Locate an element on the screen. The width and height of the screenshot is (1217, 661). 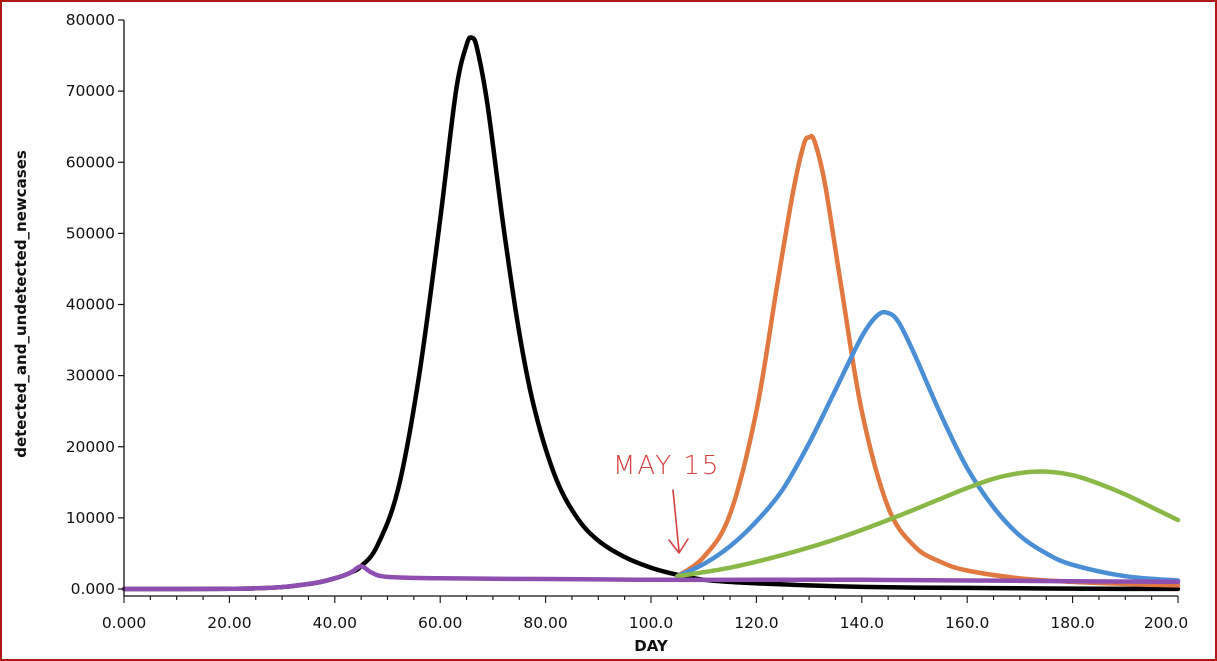
y-tick-label: 20000 is located at coordinates (90, 447).